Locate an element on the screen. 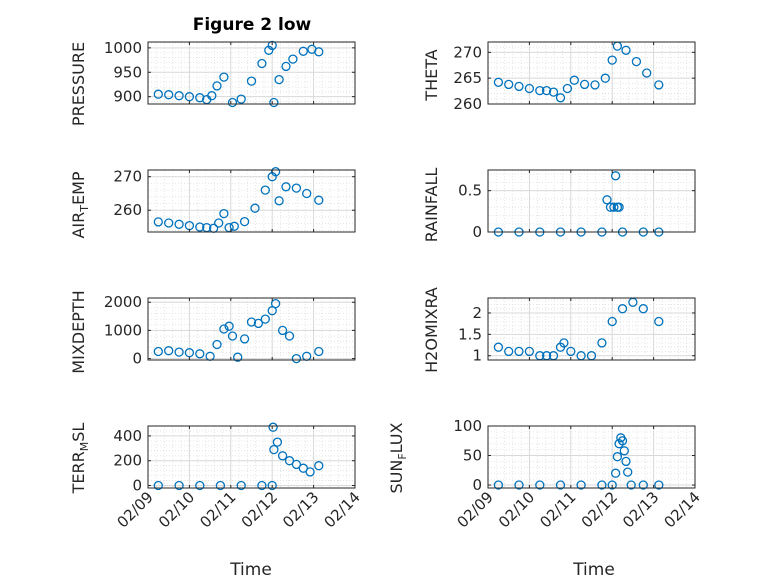 Image resolution: width=778 pixels, height=583 pixels. y-tick-label: 260 is located at coordinates (467, 104).